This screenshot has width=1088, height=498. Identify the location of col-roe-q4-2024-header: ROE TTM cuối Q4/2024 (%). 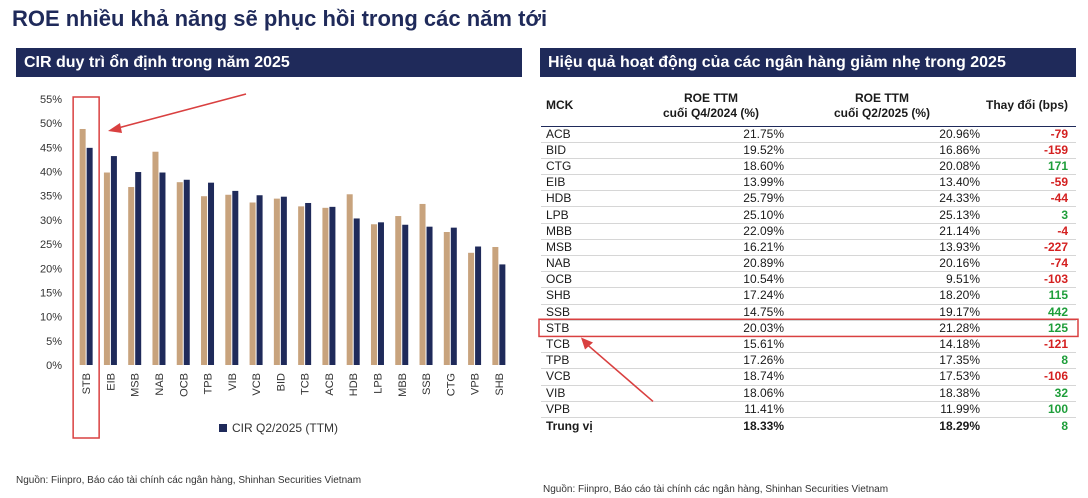
(711, 106).